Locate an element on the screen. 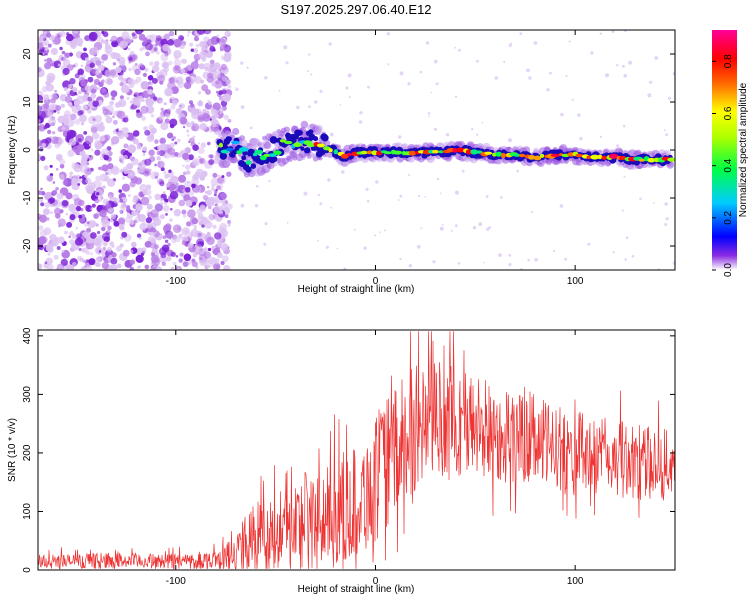  heatmap-ridge-halo is located at coordinates (304, 124).